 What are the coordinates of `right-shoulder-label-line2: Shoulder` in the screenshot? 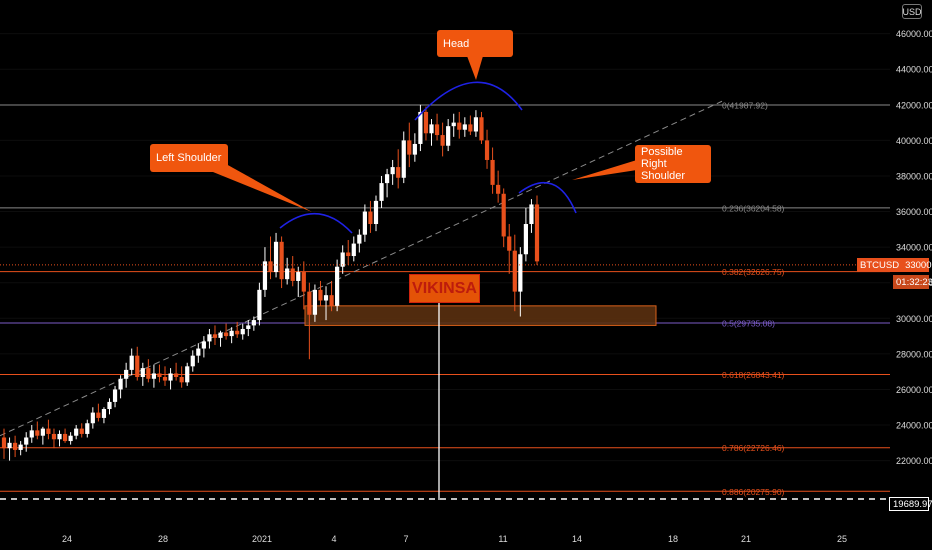 It's located at (663, 176).